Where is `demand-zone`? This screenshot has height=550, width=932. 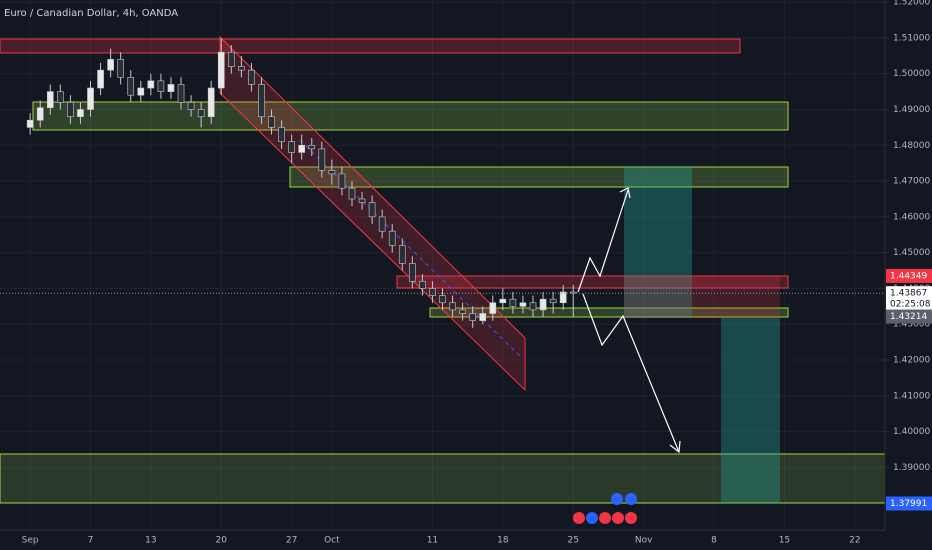
demand-zone is located at coordinates (443, 478).